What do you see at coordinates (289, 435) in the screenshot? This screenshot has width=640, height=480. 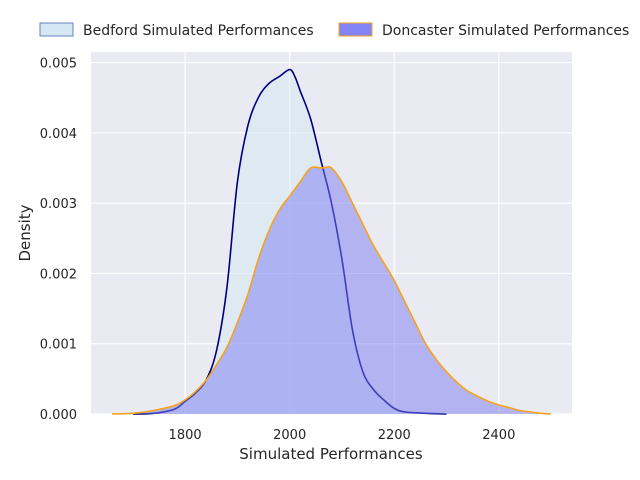 I see `x-tick-label: 2000` at bounding box center [289, 435].